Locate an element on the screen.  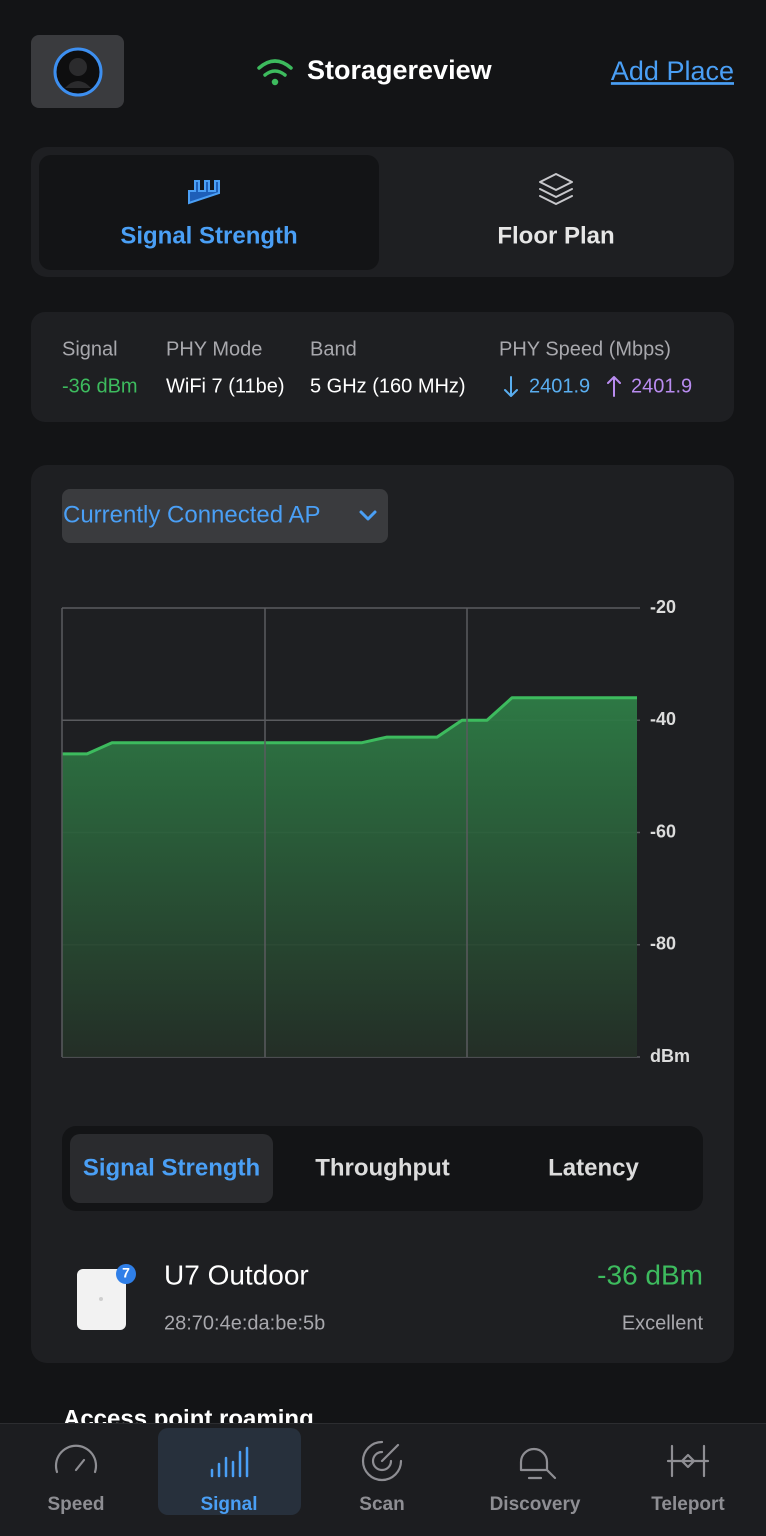
nav-label: Signal is located at coordinates (228, 1504).